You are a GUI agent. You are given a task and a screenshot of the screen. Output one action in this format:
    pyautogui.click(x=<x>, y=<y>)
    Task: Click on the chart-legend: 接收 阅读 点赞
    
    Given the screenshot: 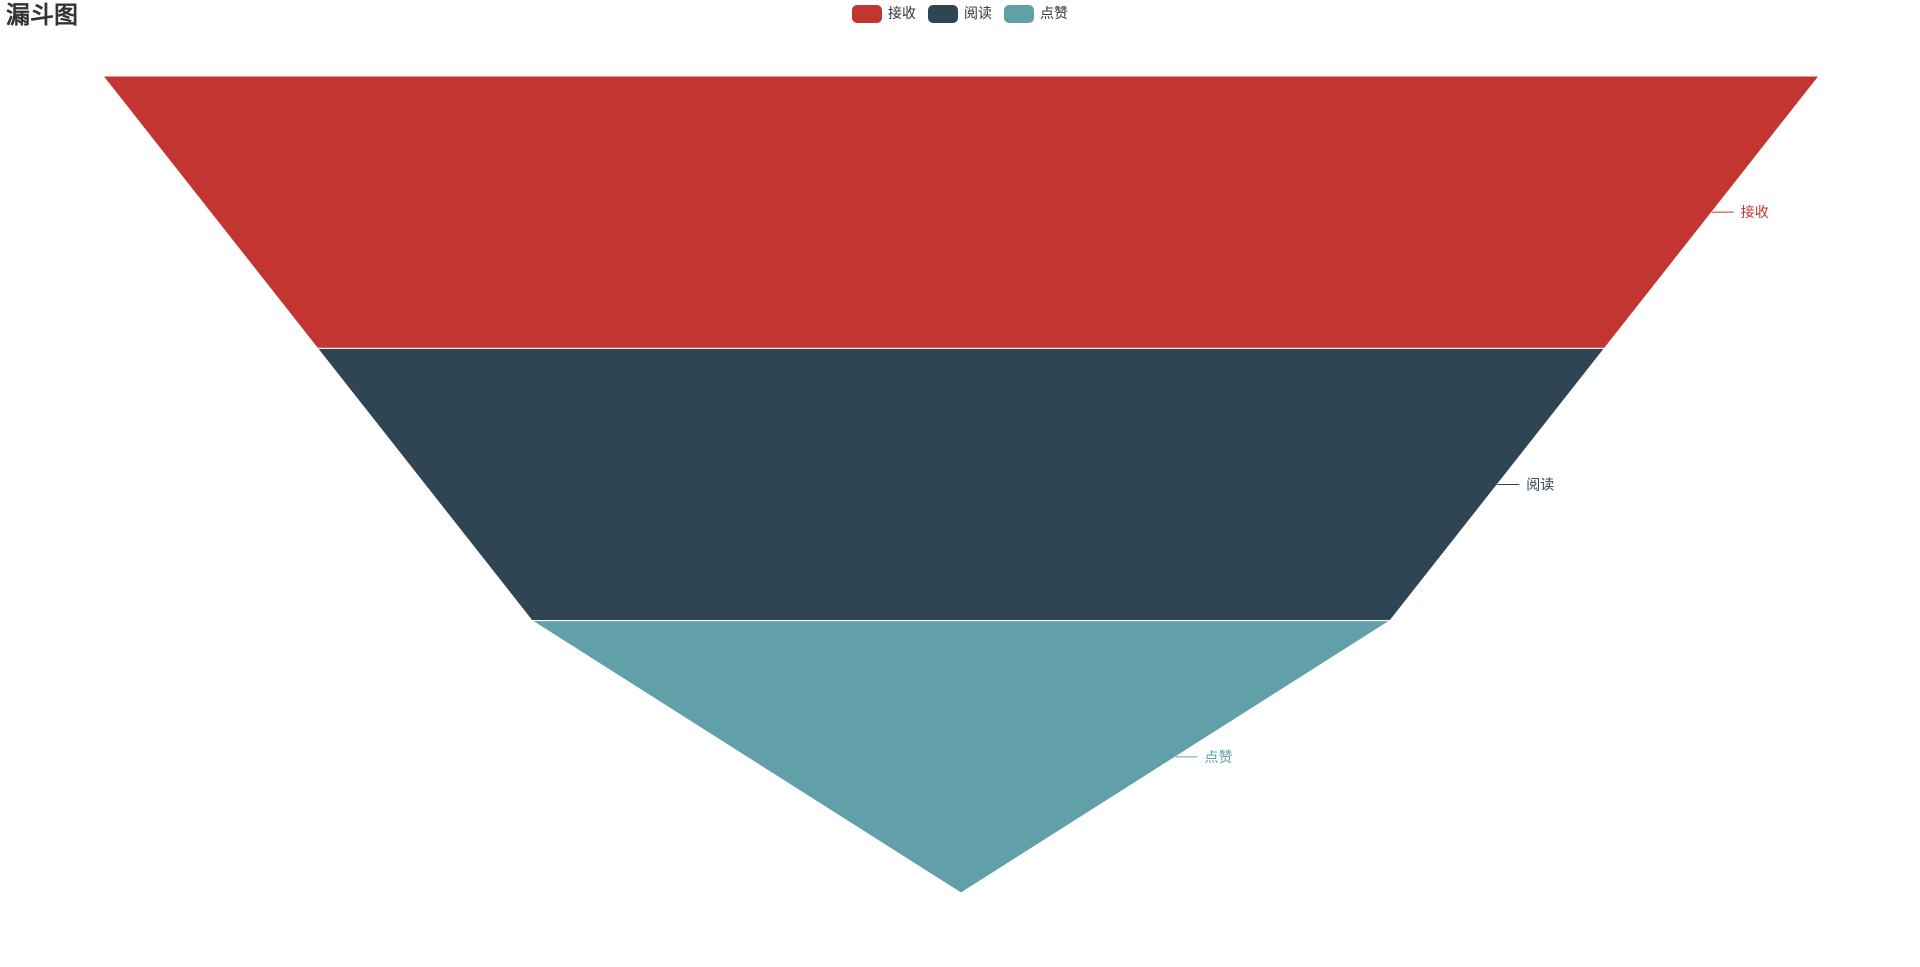 What is the action you would take?
    pyautogui.click(x=960, y=14)
    